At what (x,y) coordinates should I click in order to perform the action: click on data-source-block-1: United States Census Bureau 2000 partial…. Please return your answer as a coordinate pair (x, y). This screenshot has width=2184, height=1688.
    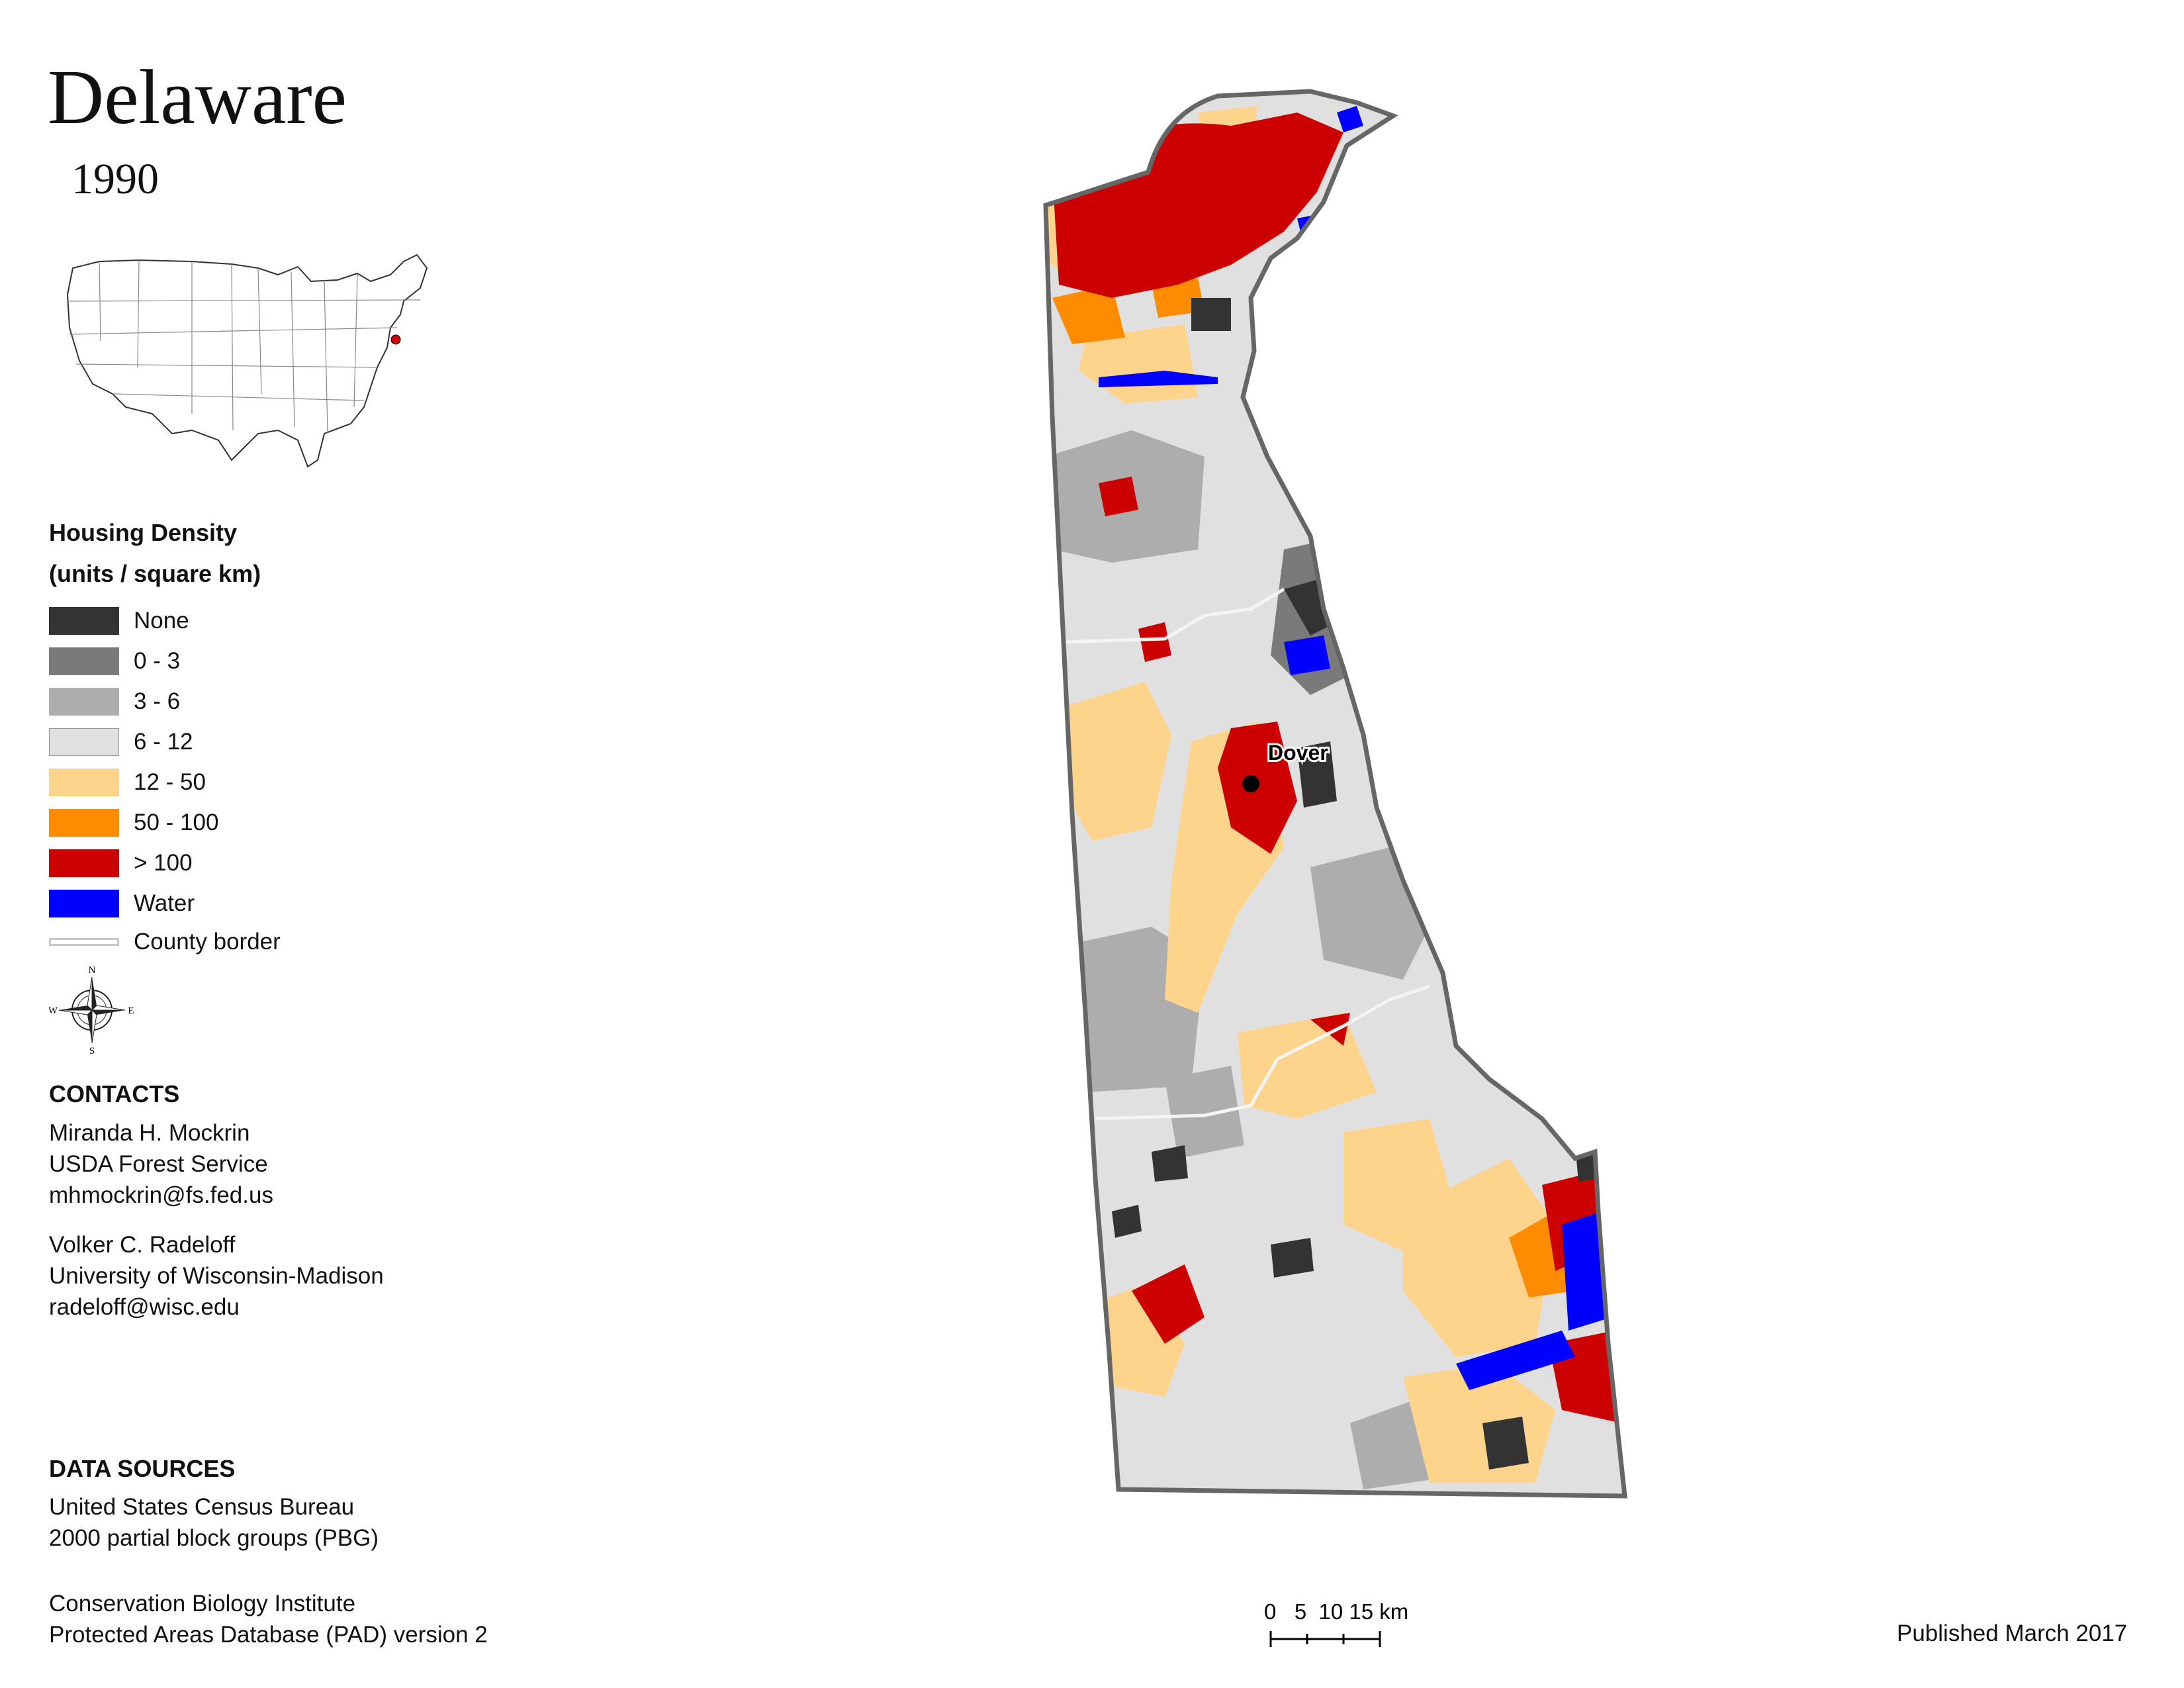
    Looking at the image, I should click on (214, 1522).